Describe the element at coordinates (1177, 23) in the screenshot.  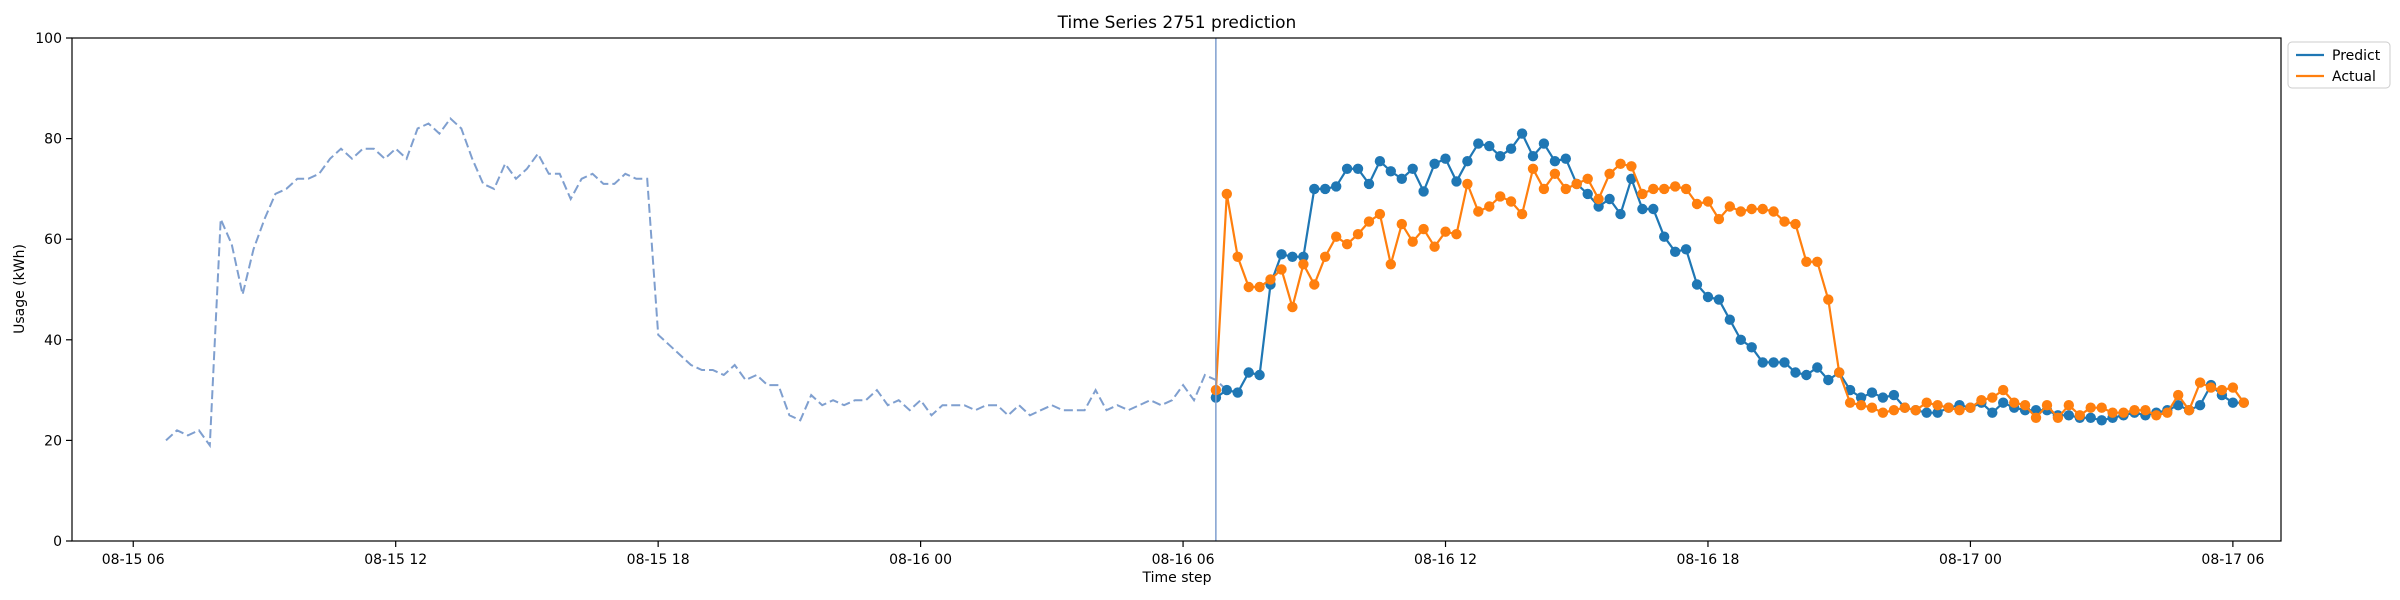
I see `chart-title: Time Series 2751 prediction` at that location.